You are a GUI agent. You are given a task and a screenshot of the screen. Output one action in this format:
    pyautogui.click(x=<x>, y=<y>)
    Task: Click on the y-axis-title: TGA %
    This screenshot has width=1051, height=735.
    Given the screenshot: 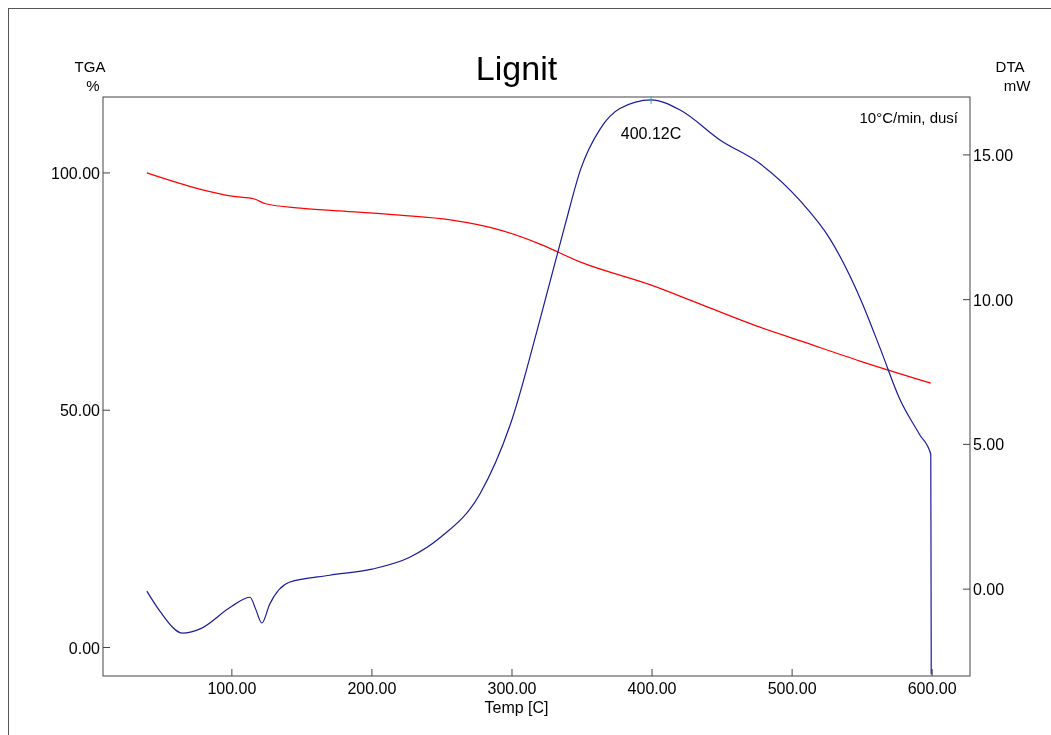 What is the action you would take?
    pyautogui.click(x=90, y=76)
    